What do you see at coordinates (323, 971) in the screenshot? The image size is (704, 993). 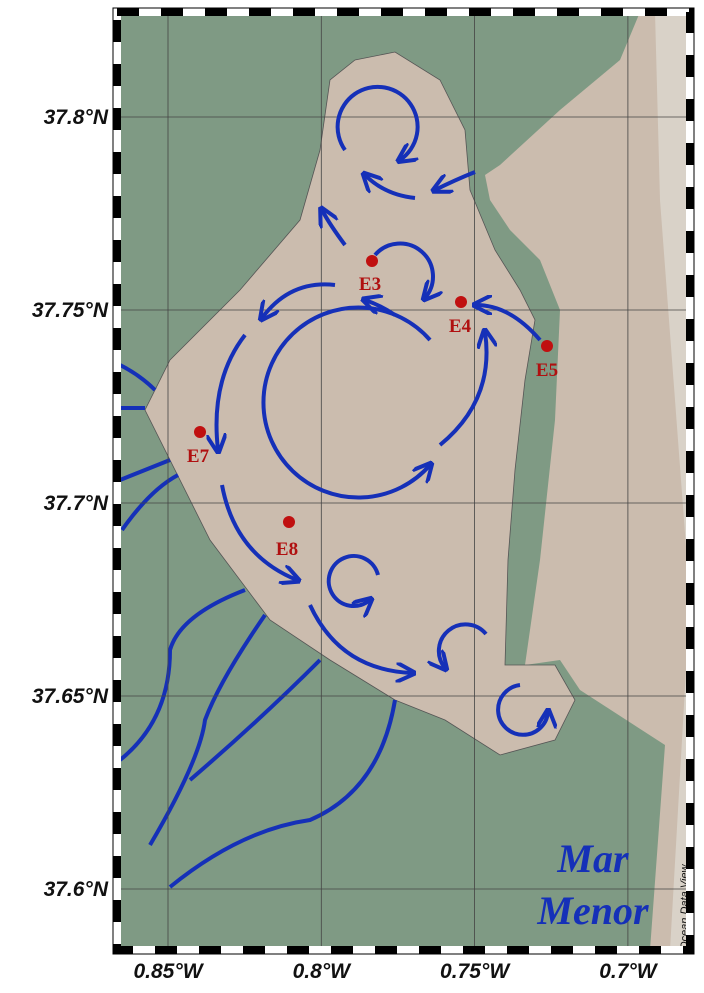 I see `lon-tick-label: 0.8°W` at bounding box center [323, 971].